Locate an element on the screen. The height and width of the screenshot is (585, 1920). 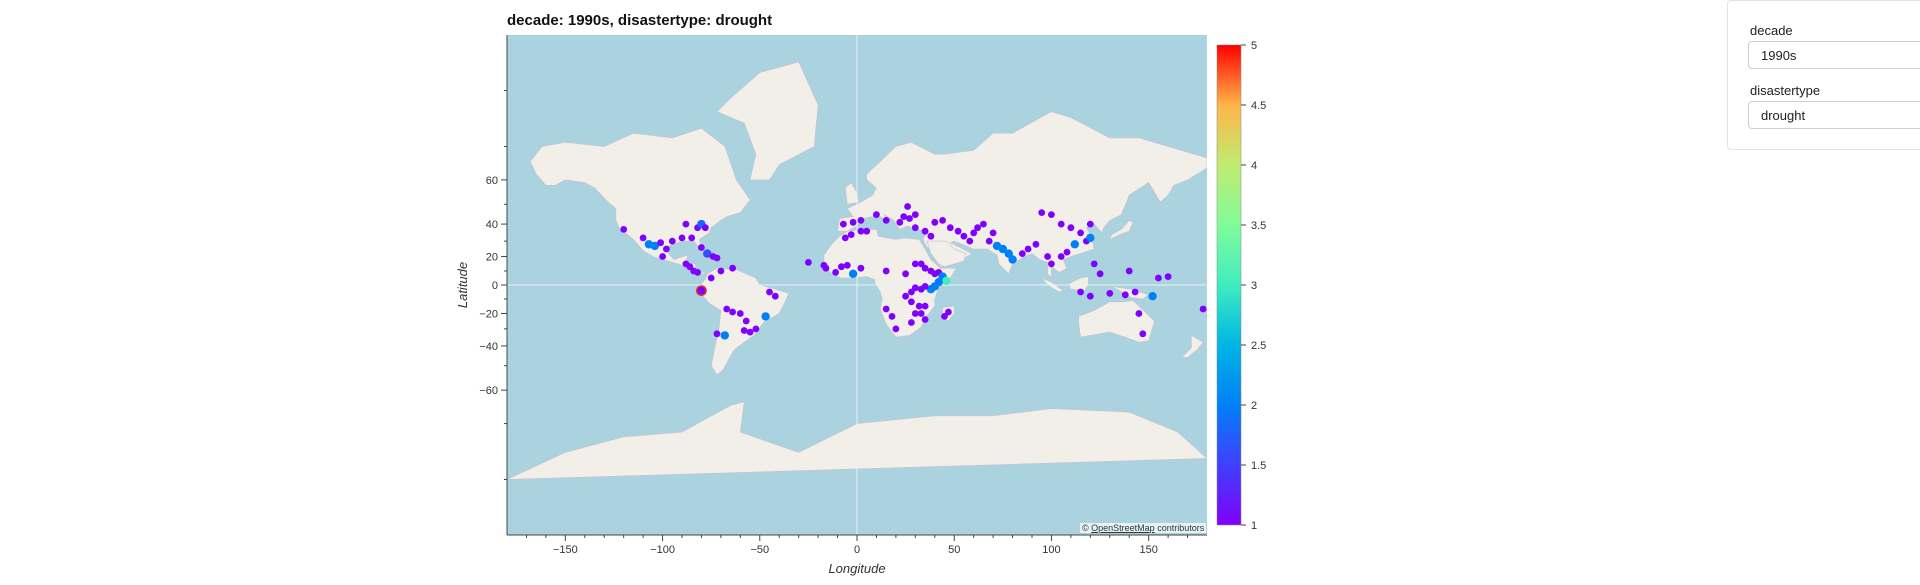
decade-select: 1990s is located at coordinates (1834, 55).